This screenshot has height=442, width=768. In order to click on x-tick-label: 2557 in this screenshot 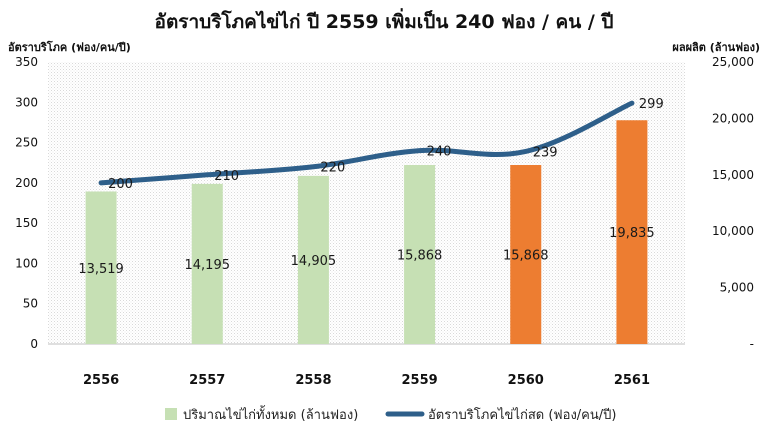, I will do `click(207, 380)`.